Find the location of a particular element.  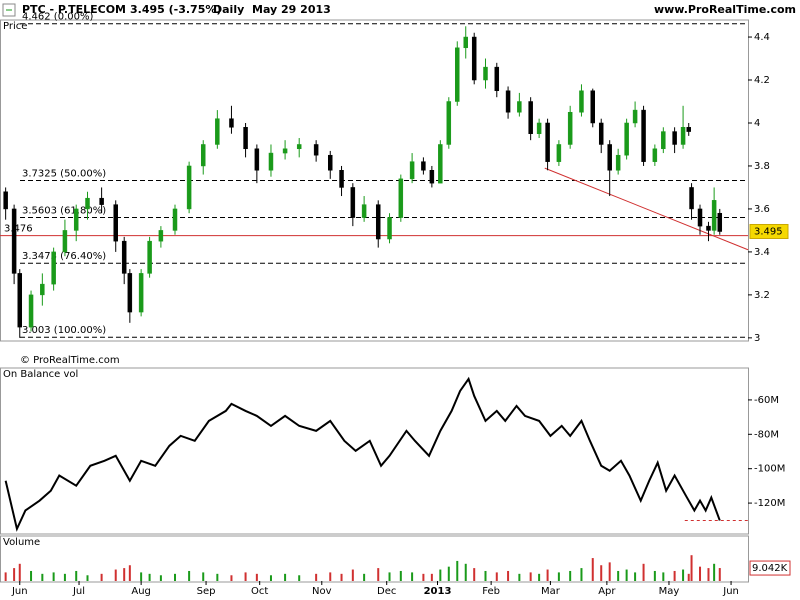

fib-label: 3.003 (100.00%) is located at coordinates (64, 330).